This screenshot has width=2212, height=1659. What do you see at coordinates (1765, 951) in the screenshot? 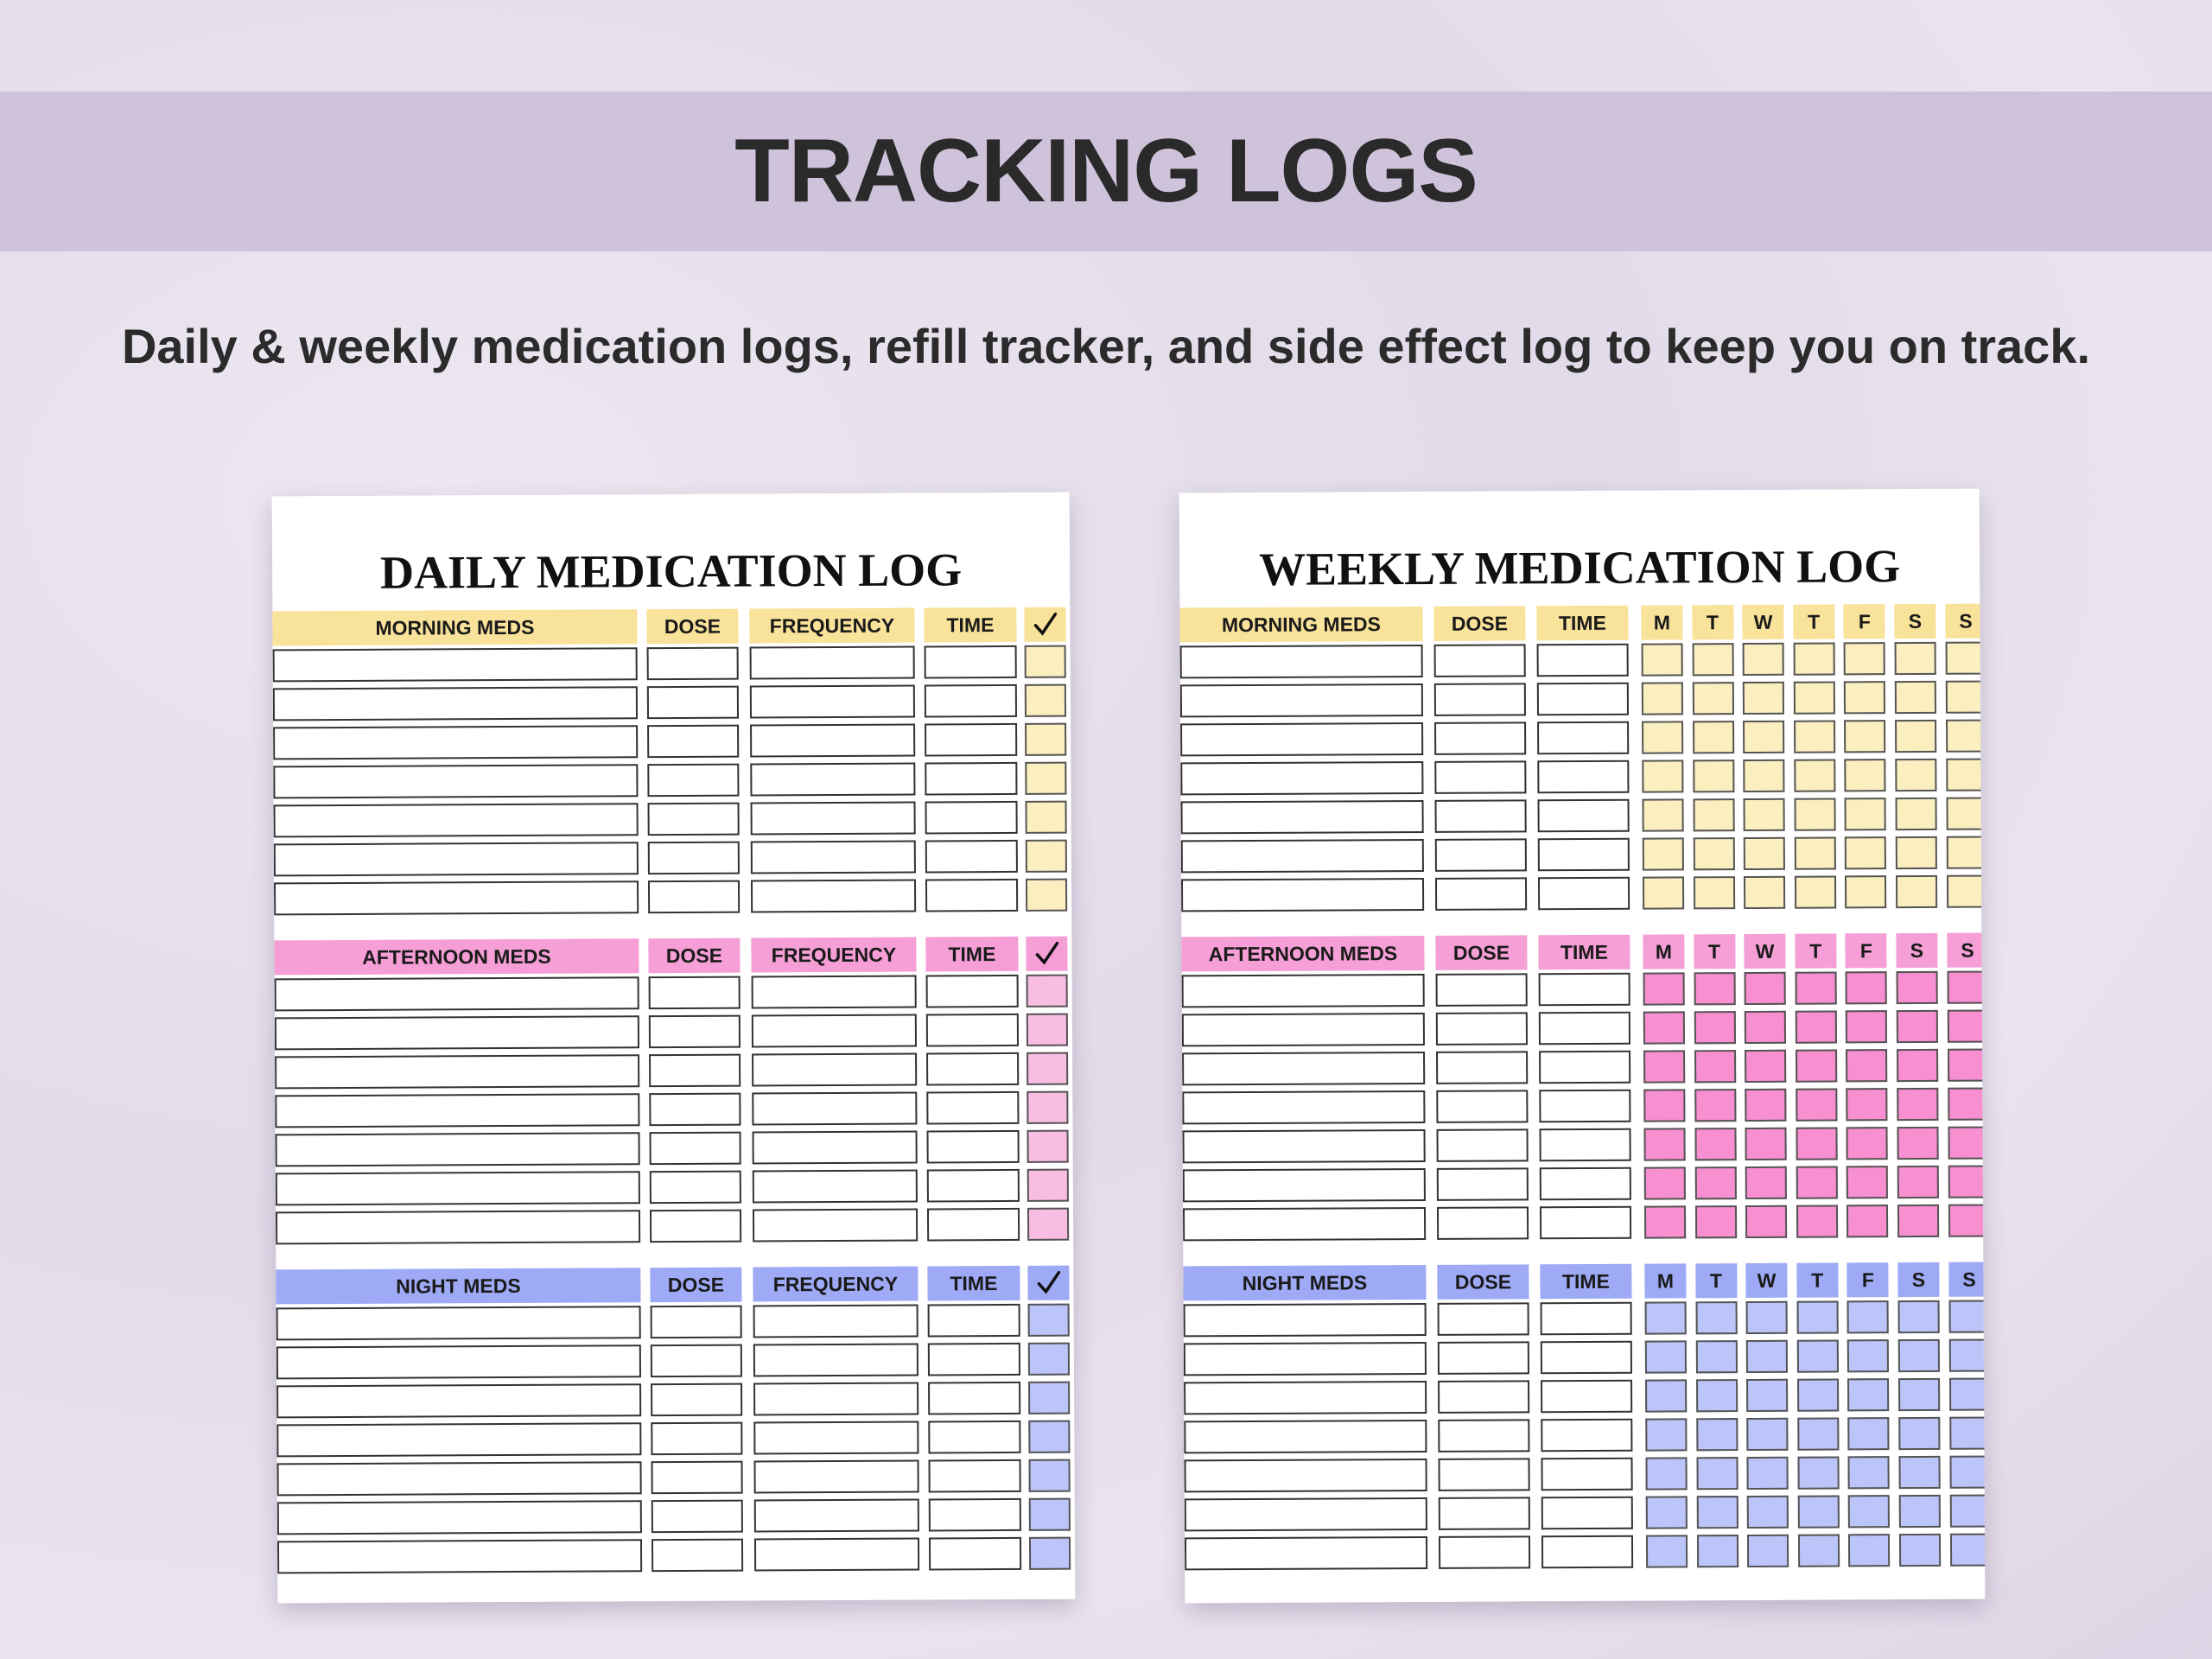
I see `day-header: W` at bounding box center [1765, 951].